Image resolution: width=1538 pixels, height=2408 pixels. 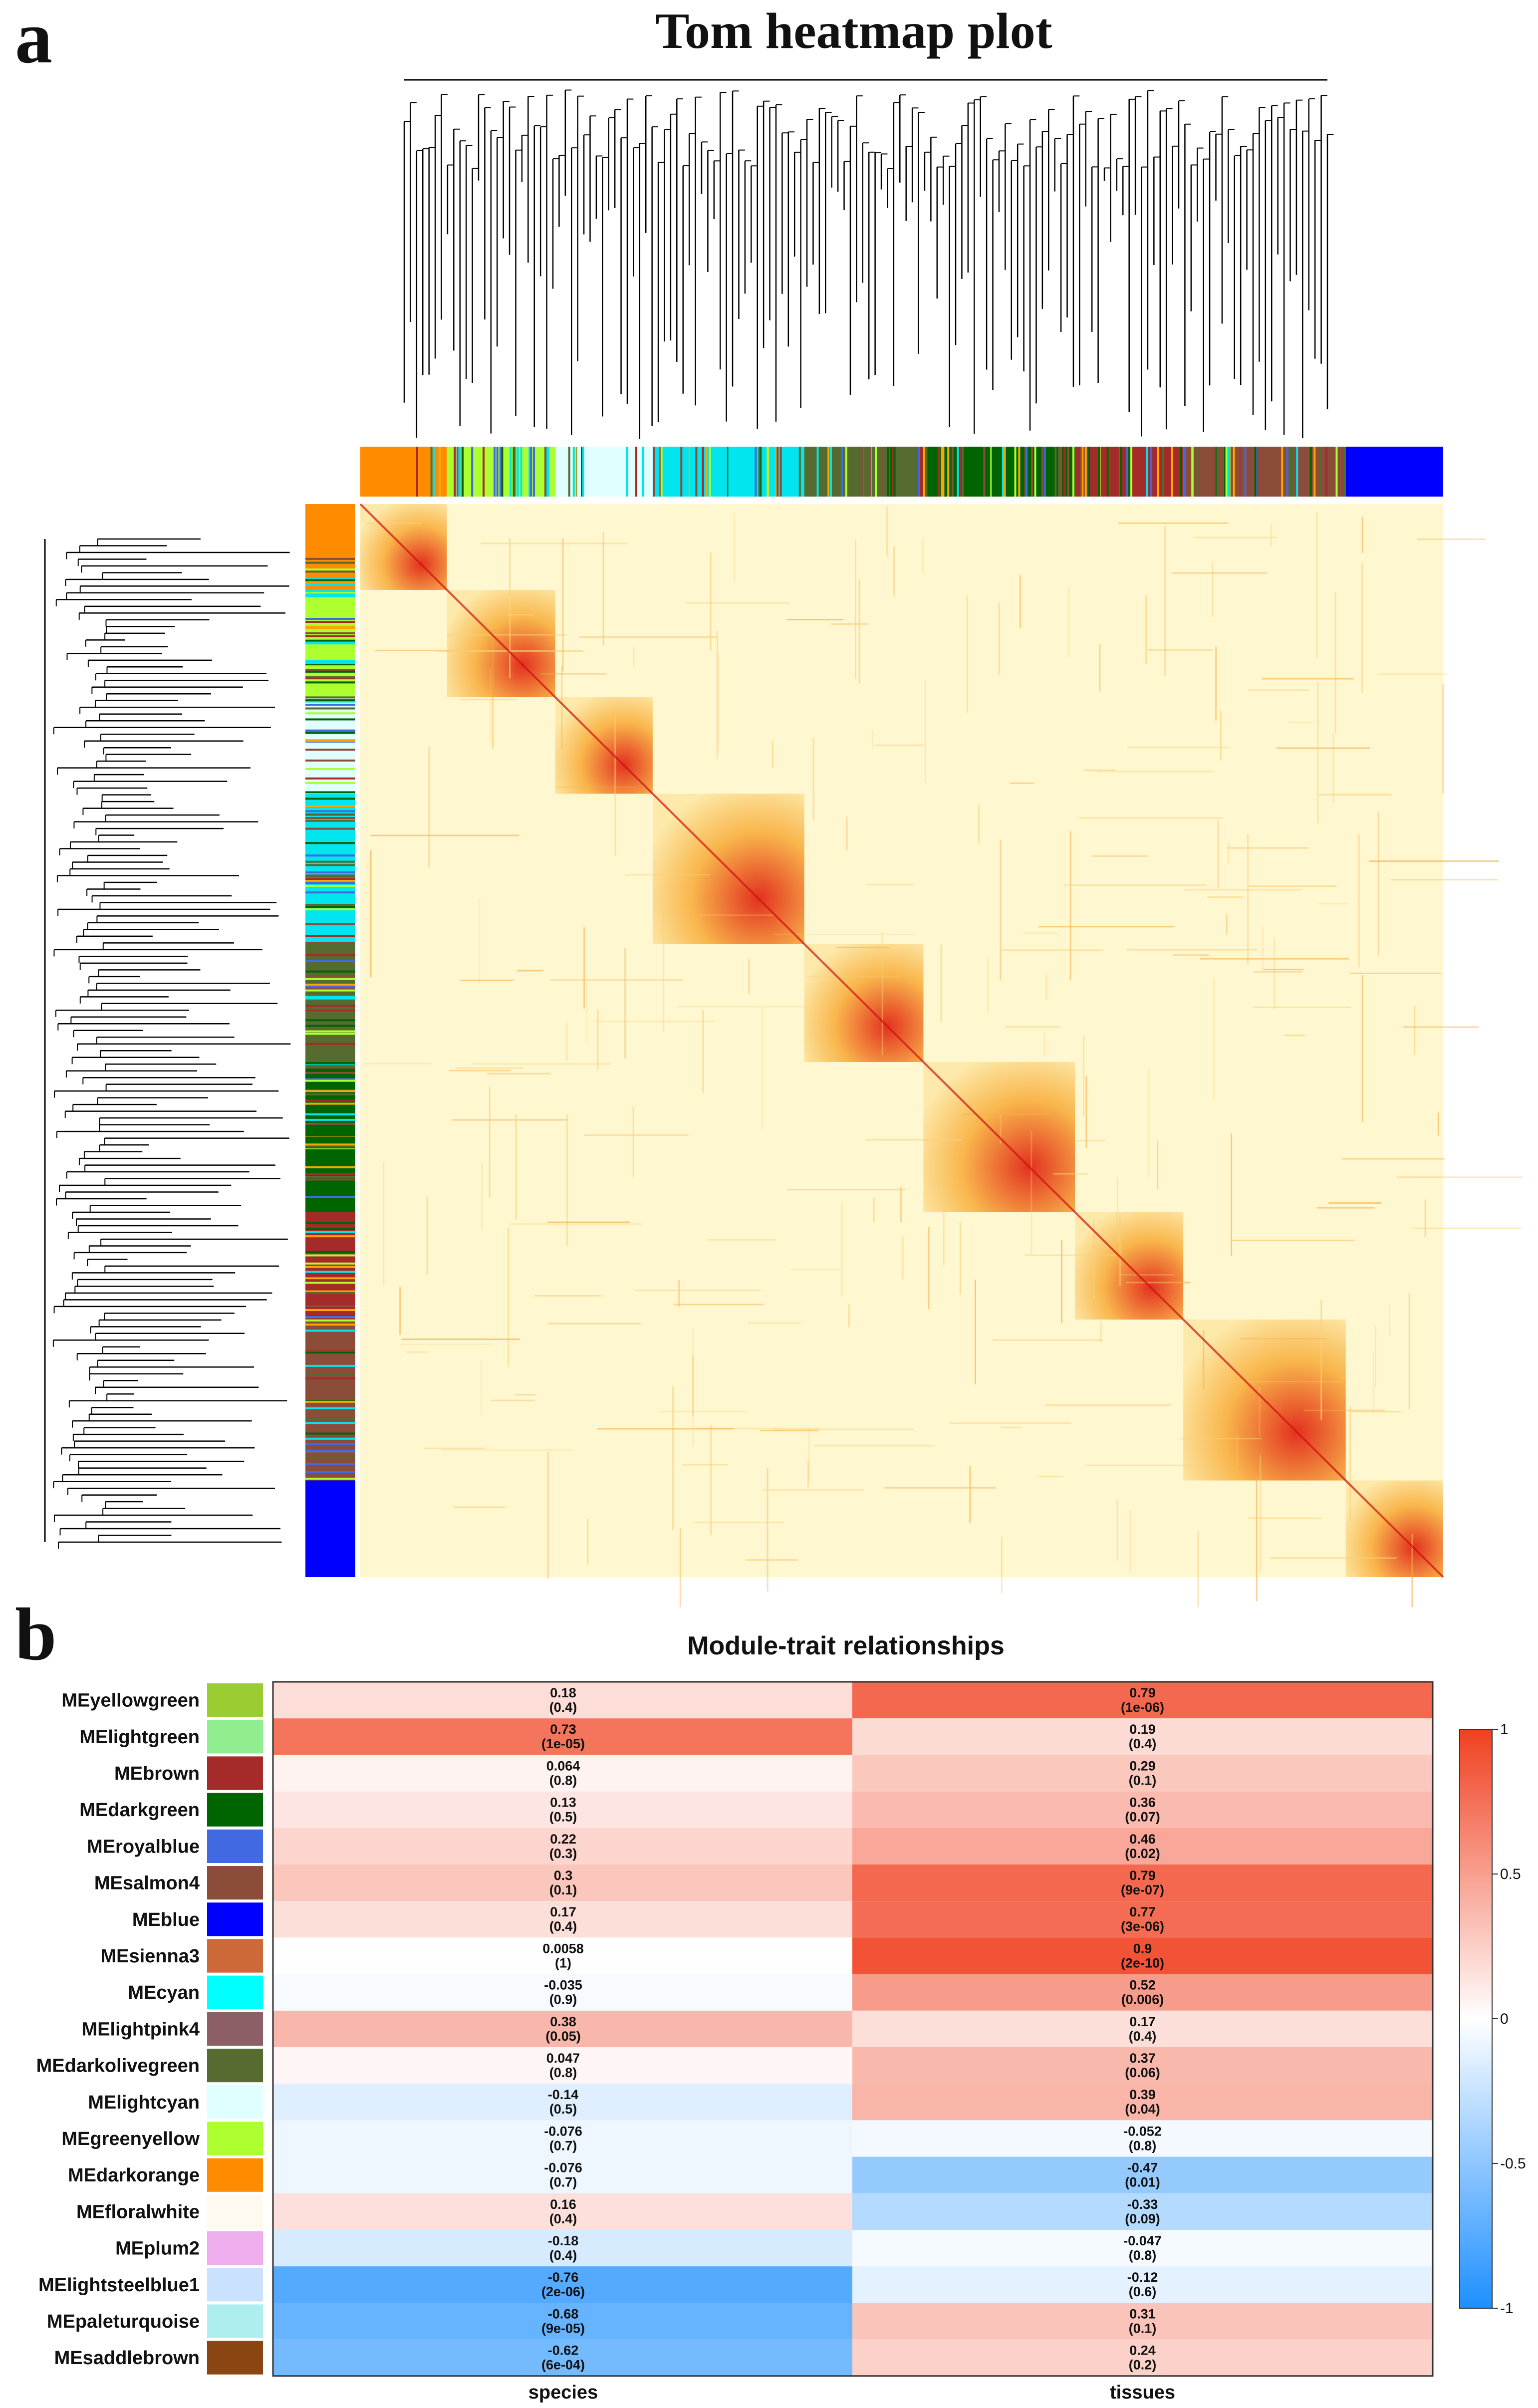 I want to click on module-row-label: MEblue, so click(x=166, y=1919).